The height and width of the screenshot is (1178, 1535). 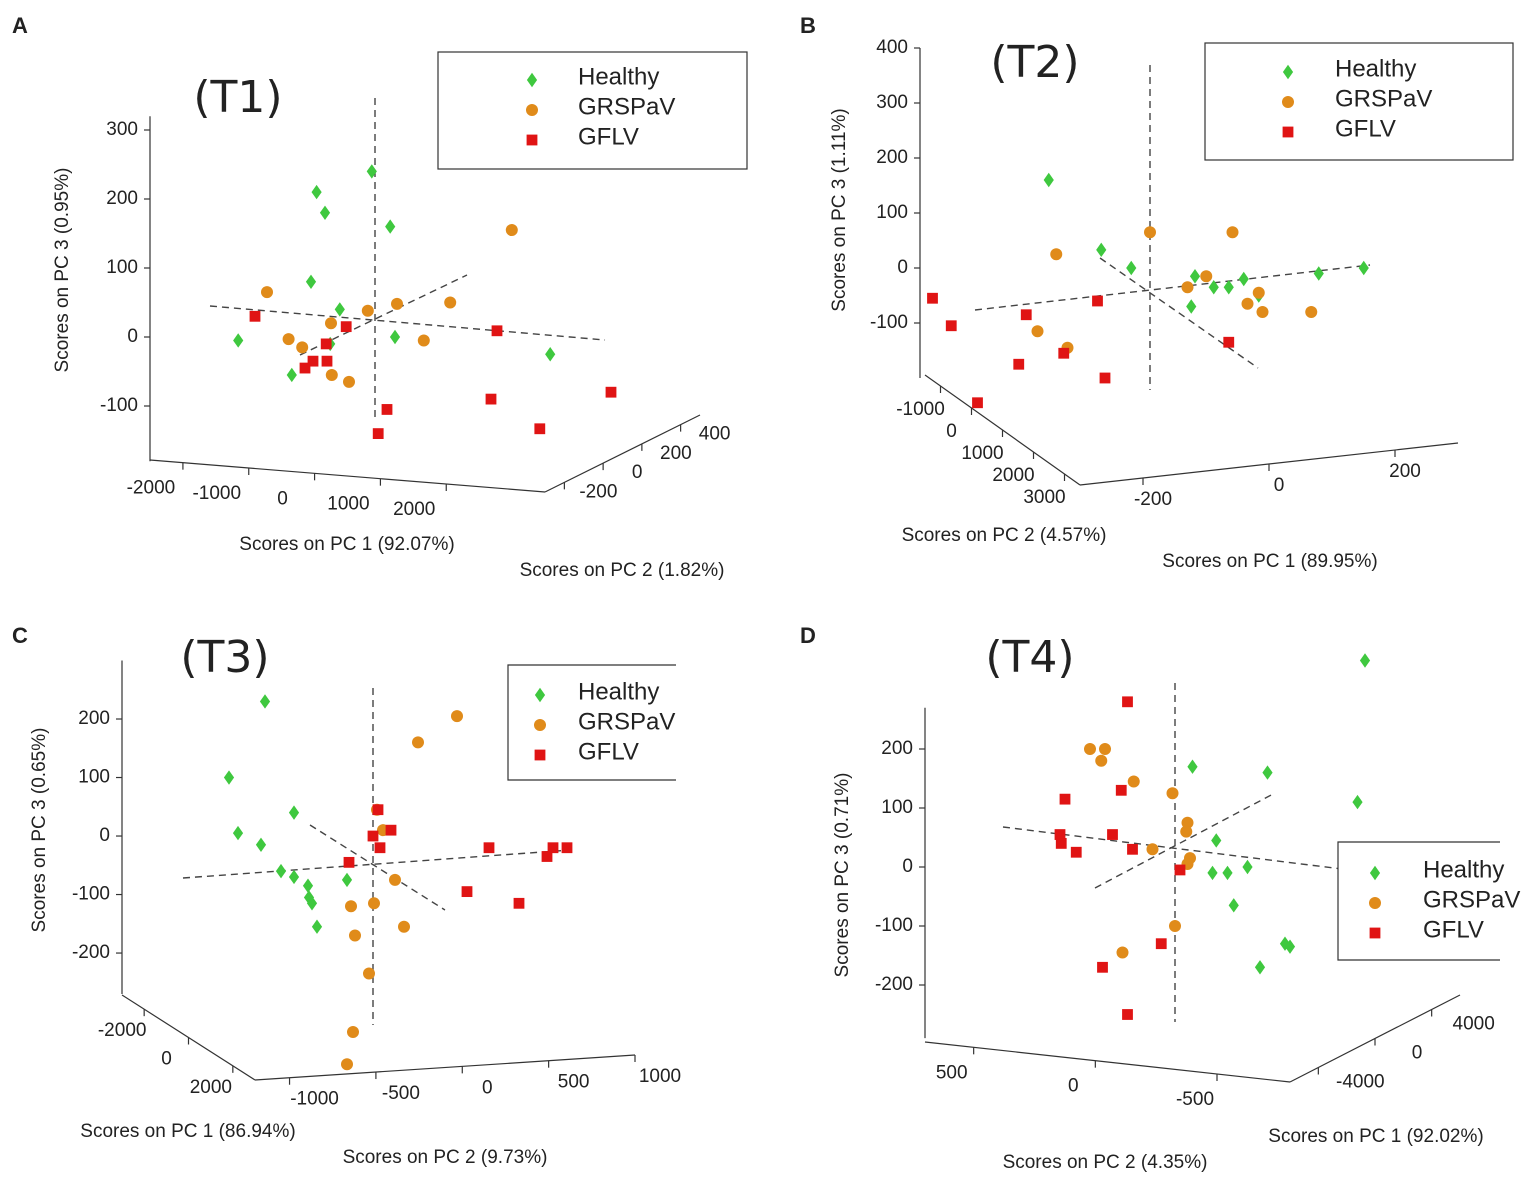 I want to click on z-tick-label: 100, so click(x=122, y=267).